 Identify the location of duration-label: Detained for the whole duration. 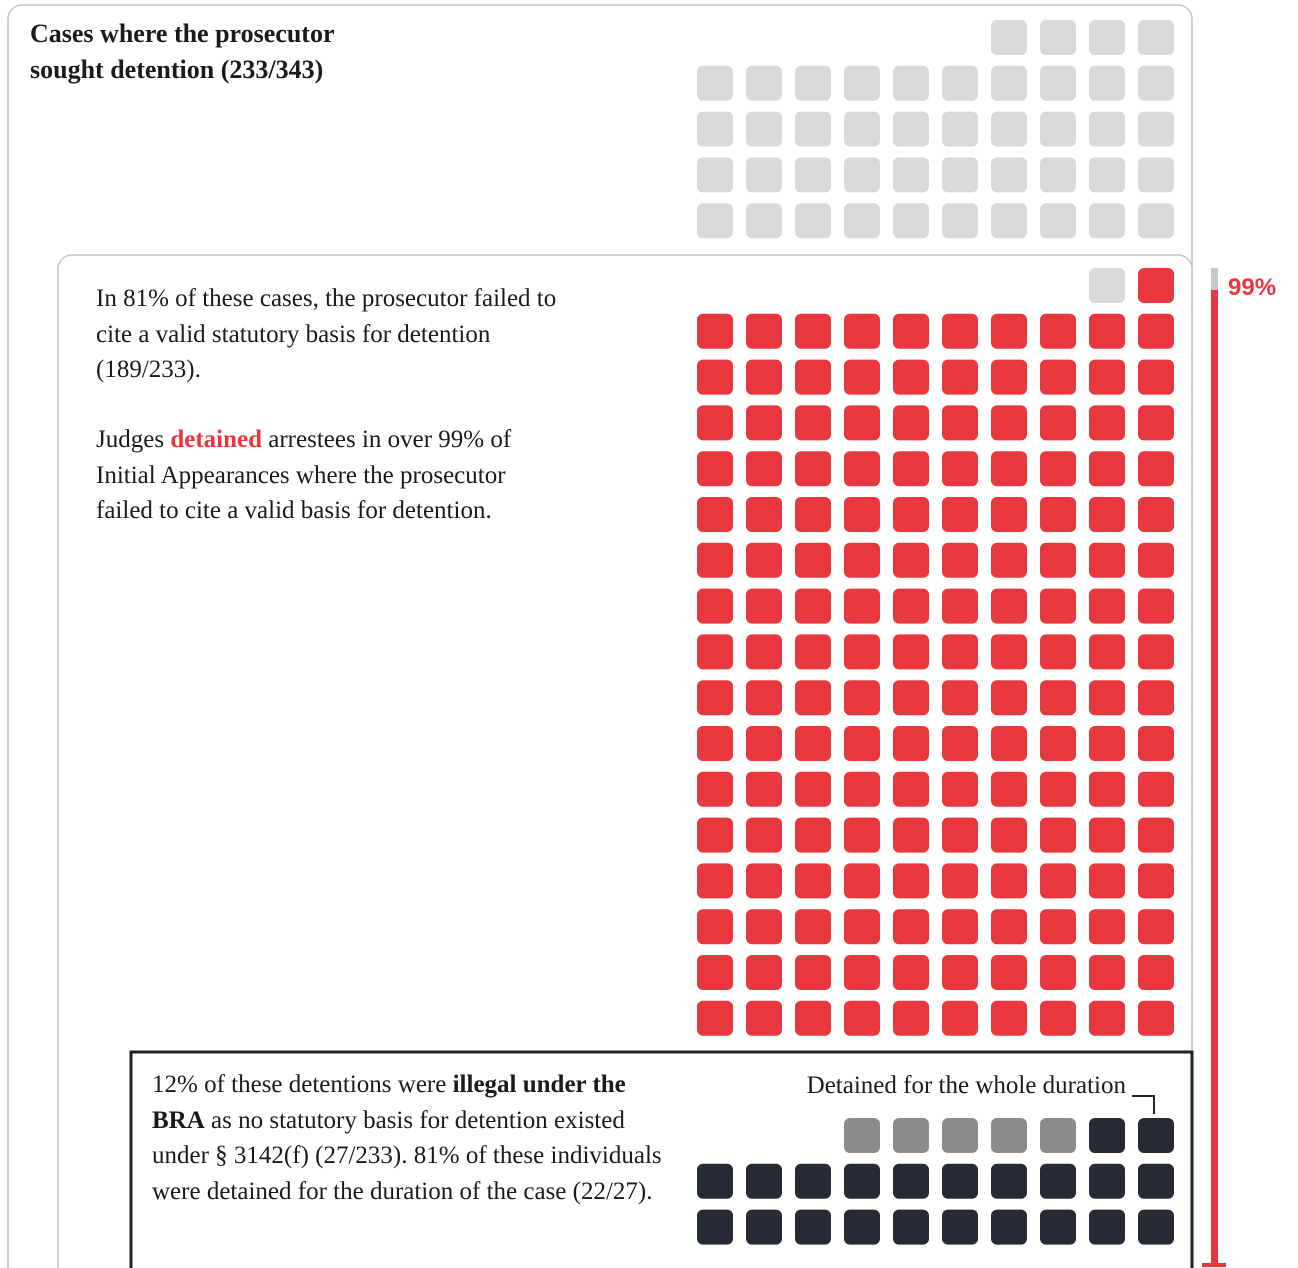
(966, 1085).